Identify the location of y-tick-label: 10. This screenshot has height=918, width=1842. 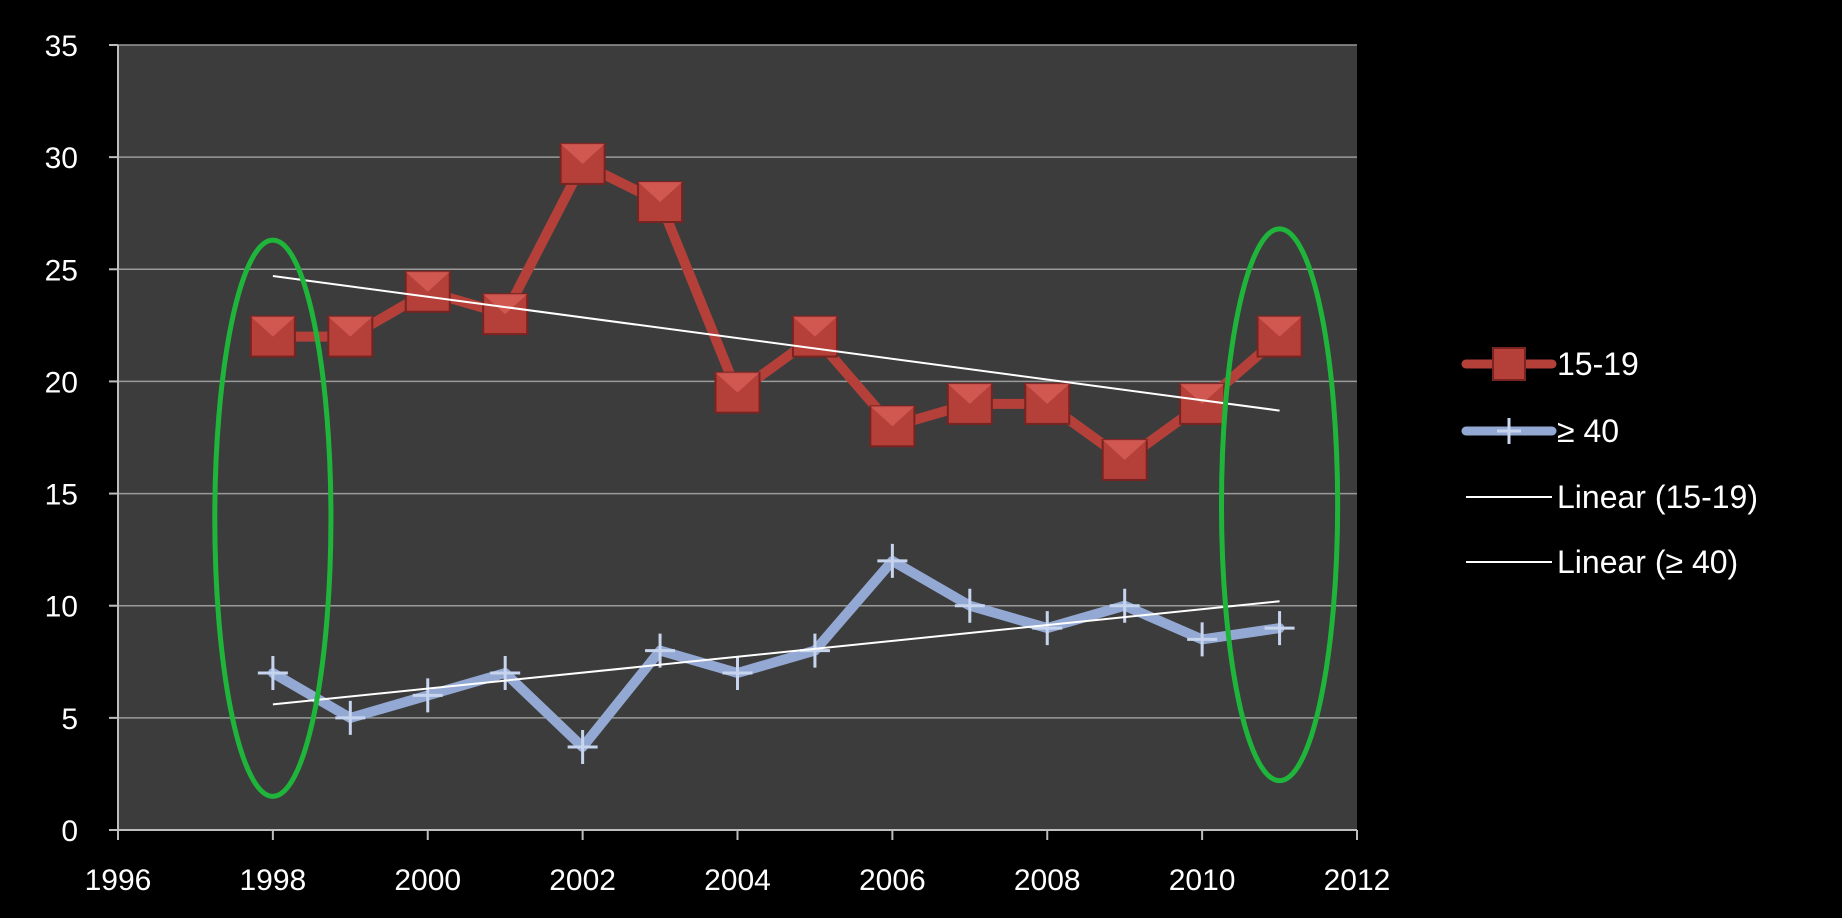
(61, 607).